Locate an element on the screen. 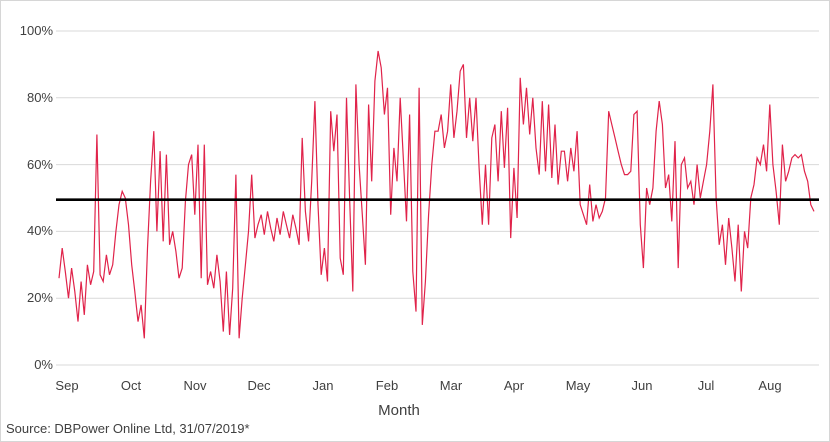 Image resolution: width=830 pixels, height=442 pixels. x-axis-label-sep: Sep is located at coordinates (67, 385).